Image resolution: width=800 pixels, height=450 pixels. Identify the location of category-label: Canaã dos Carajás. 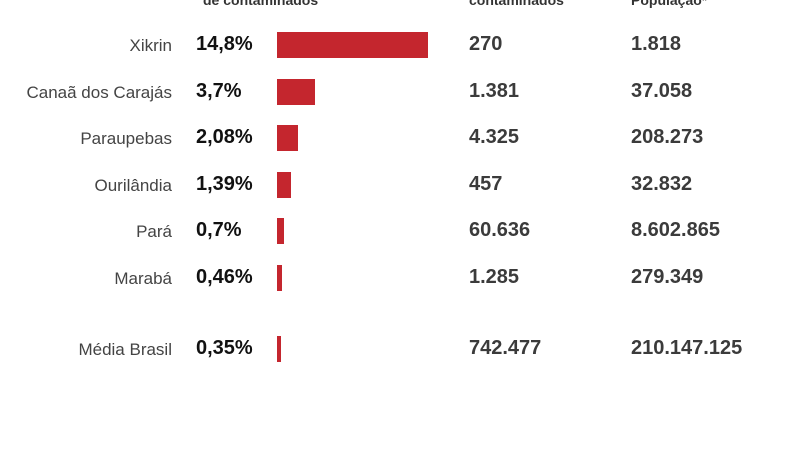
(99, 92).